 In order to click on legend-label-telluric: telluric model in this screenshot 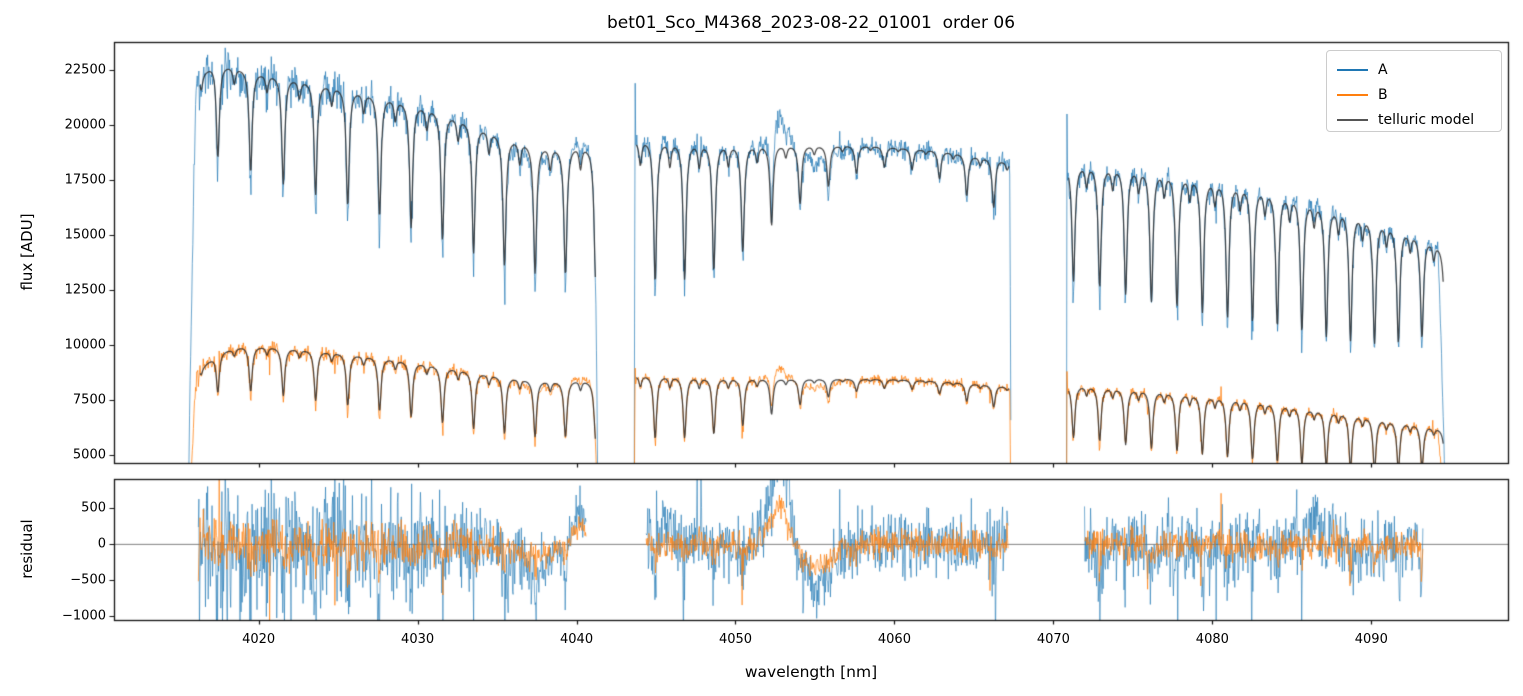, I will do `click(1426, 119)`.